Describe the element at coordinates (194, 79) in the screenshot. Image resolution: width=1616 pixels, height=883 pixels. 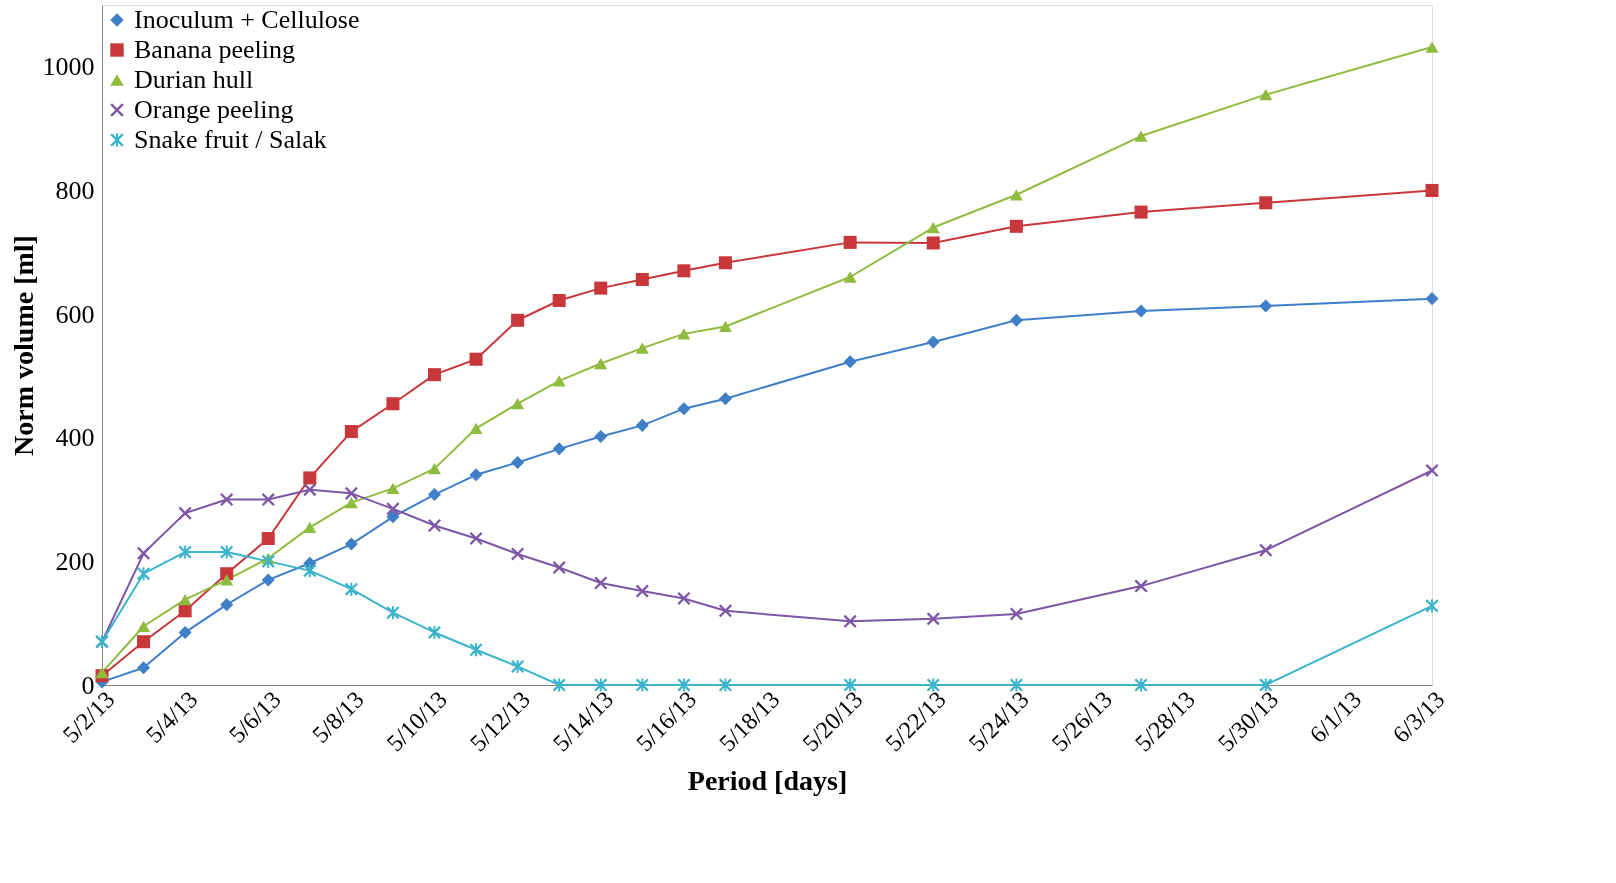
I see `legend-label: Durian hull` at that location.